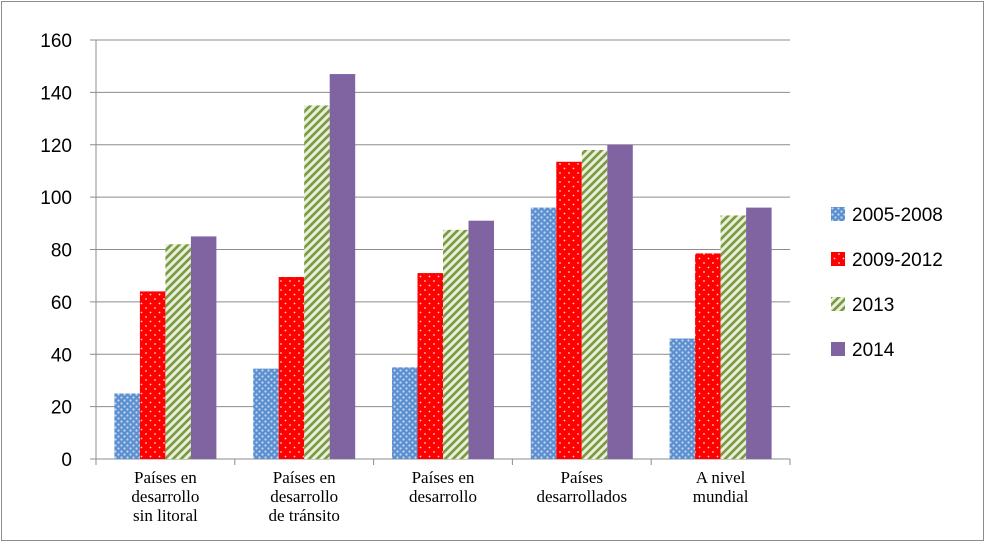  What do you see at coordinates (61, 303) in the screenshot?
I see `y-tick-label: 60` at bounding box center [61, 303].